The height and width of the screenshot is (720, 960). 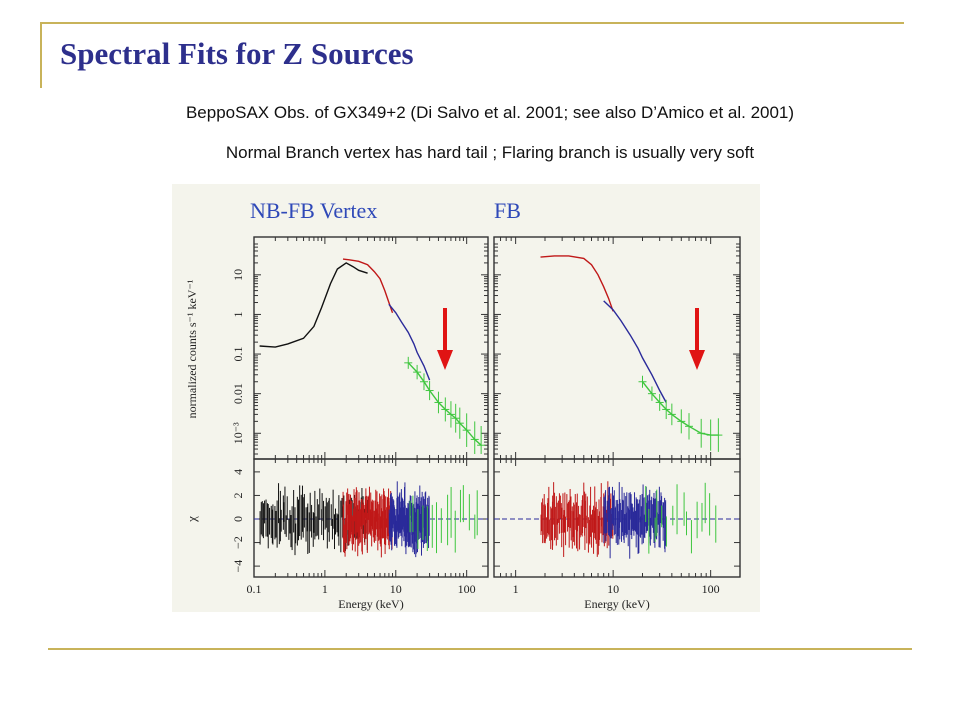 I want to click on residual-frame-left, so click(x=371, y=518).